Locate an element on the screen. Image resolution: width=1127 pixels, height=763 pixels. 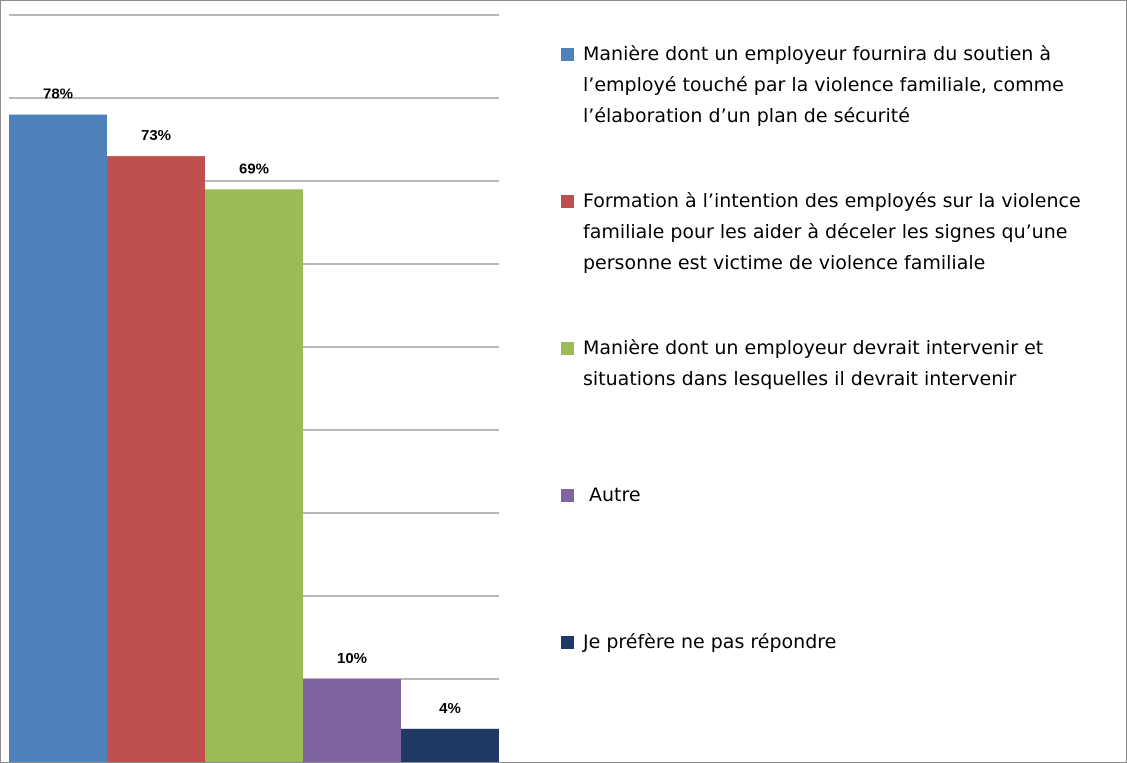
legend-label: Je préfère ne pas répondre is located at coordinates (710, 642).